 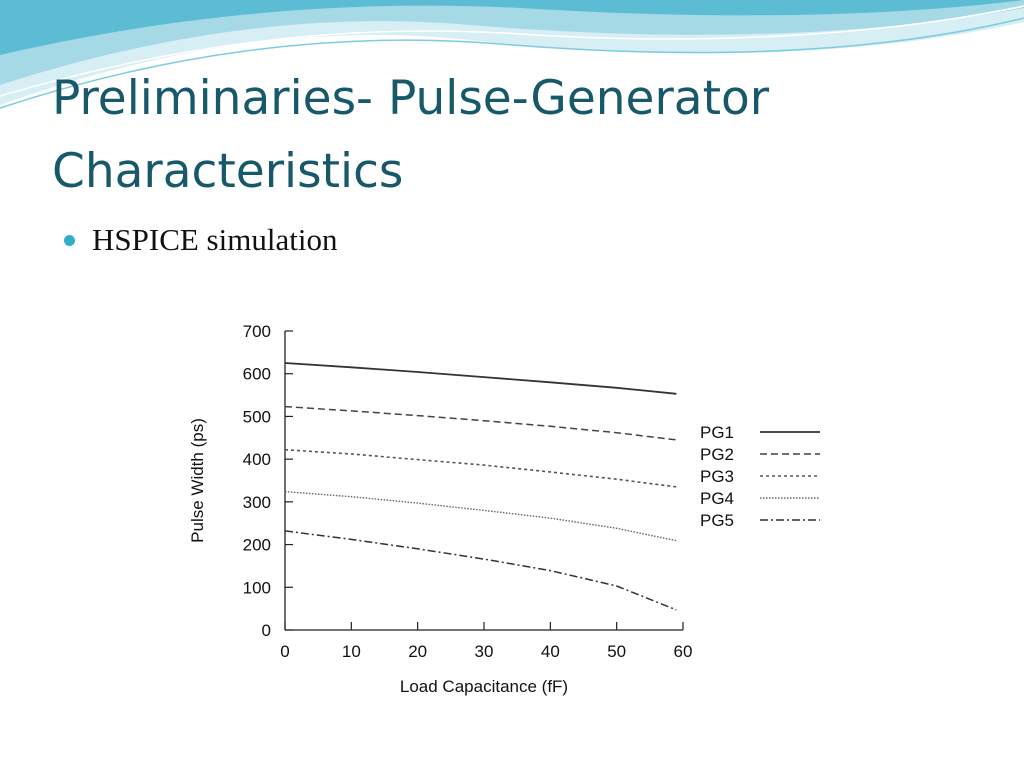 What do you see at coordinates (480, 516) in the screenshot?
I see `series-line-pg4` at bounding box center [480, 516].